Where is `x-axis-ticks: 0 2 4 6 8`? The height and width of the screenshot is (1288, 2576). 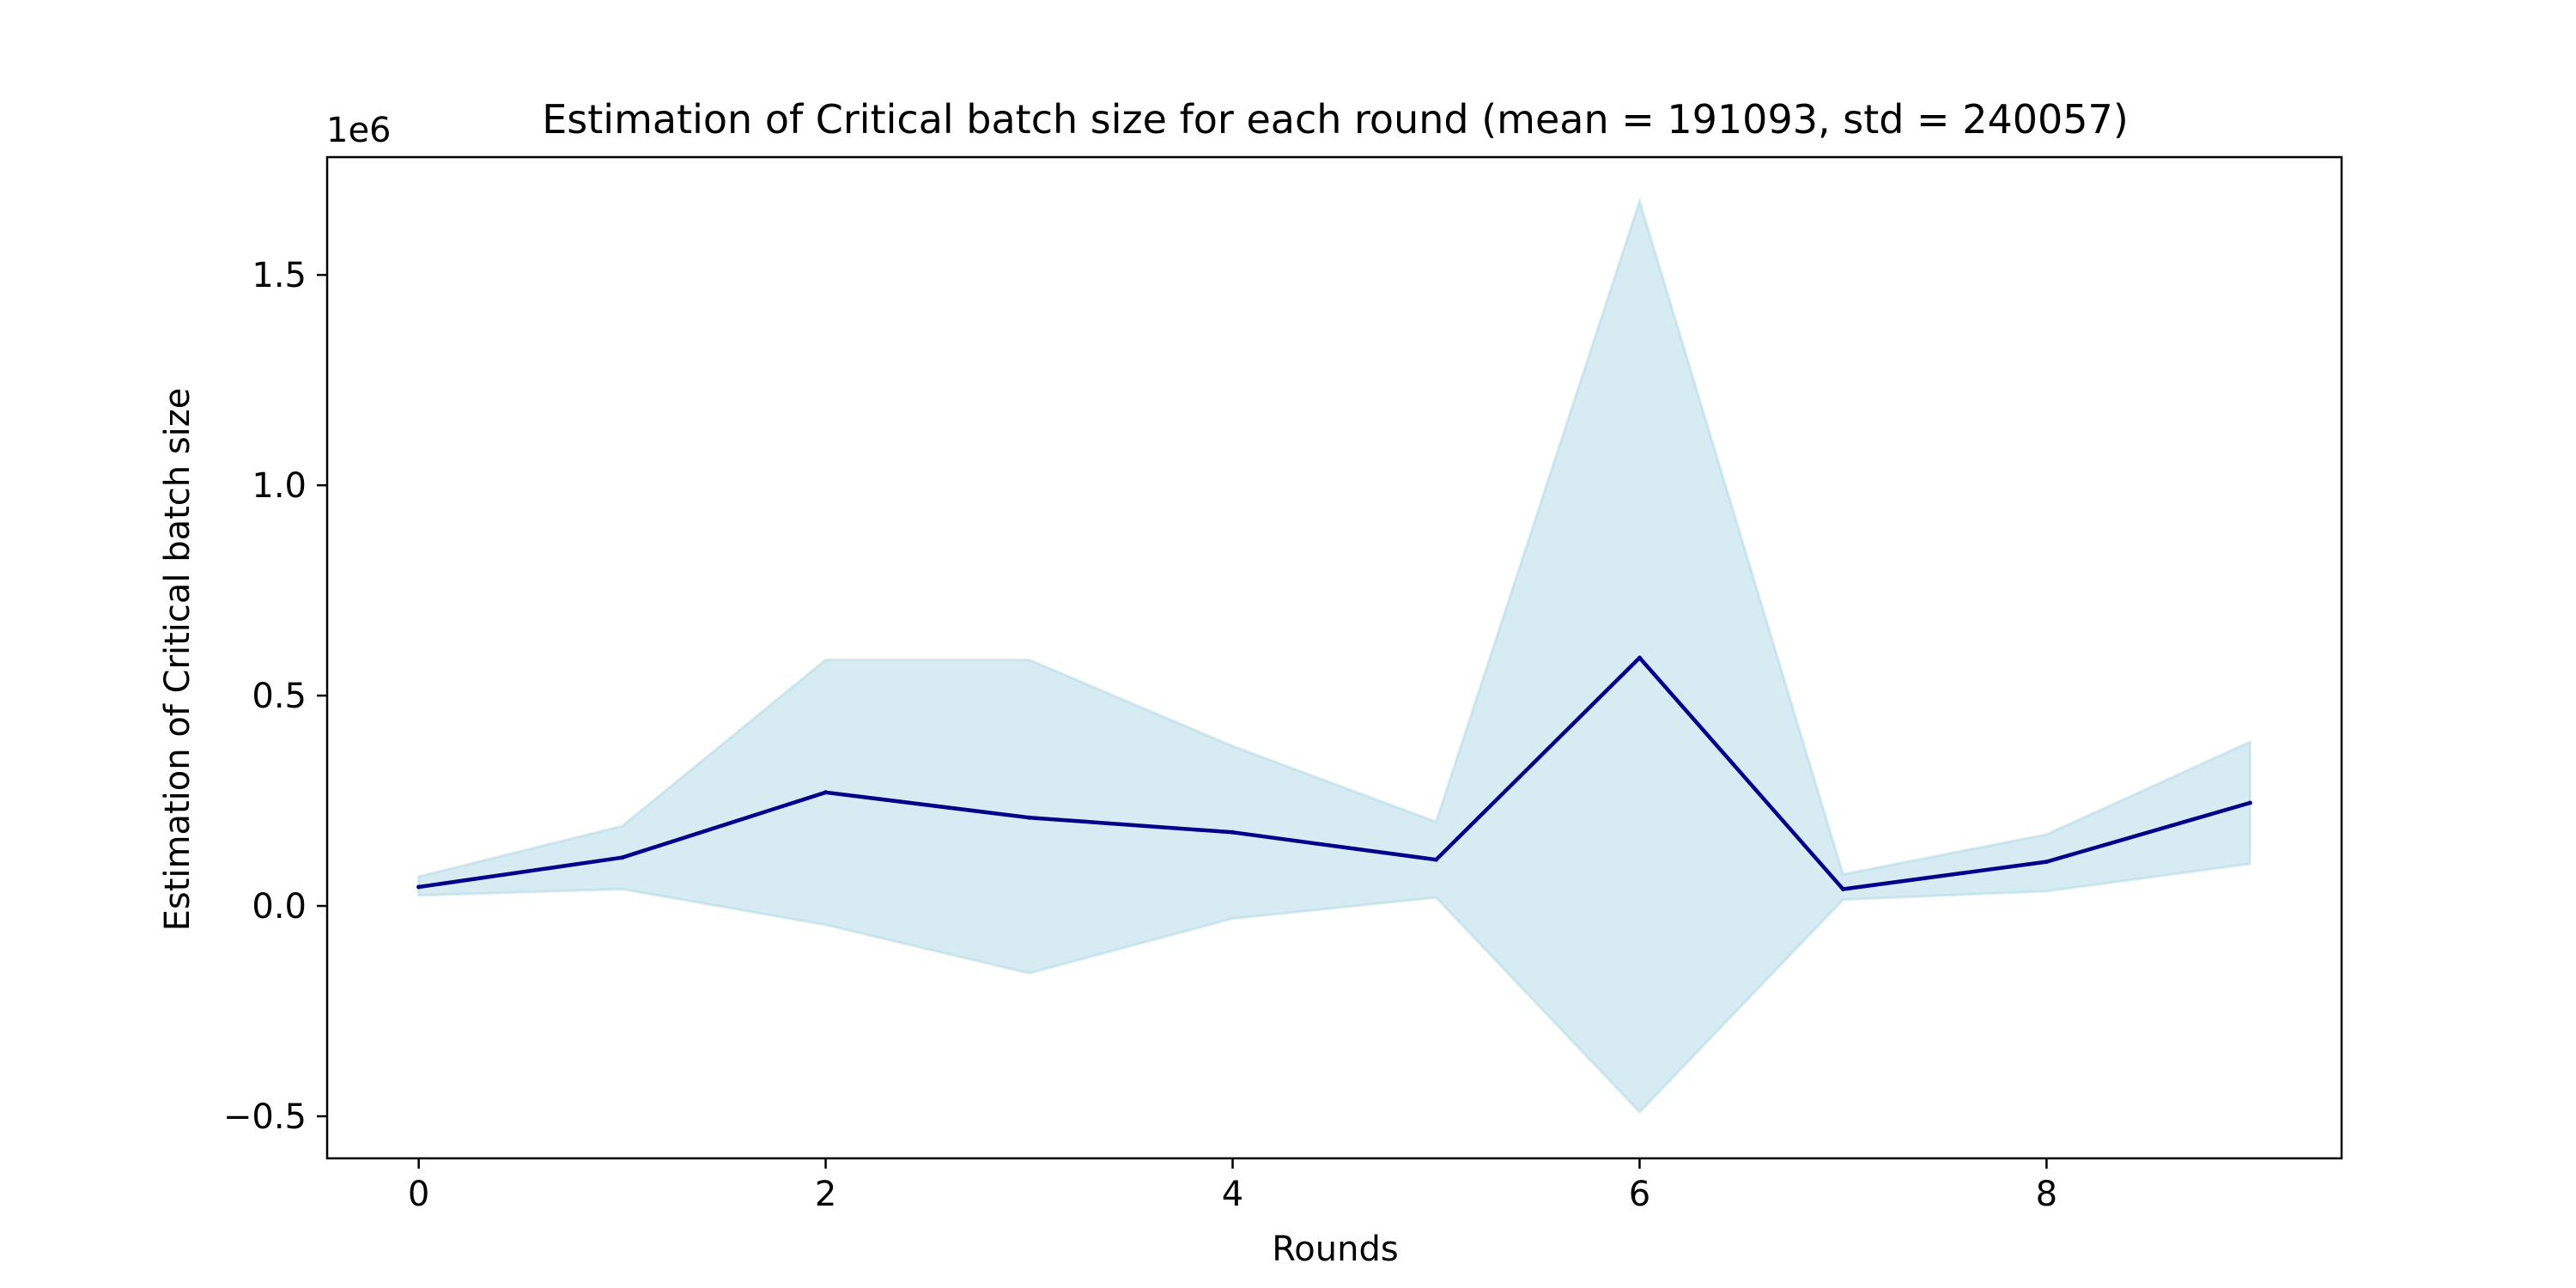 x-axis-ticks: 0 2 4 6 8 is located at coordinates (1232, 1186).